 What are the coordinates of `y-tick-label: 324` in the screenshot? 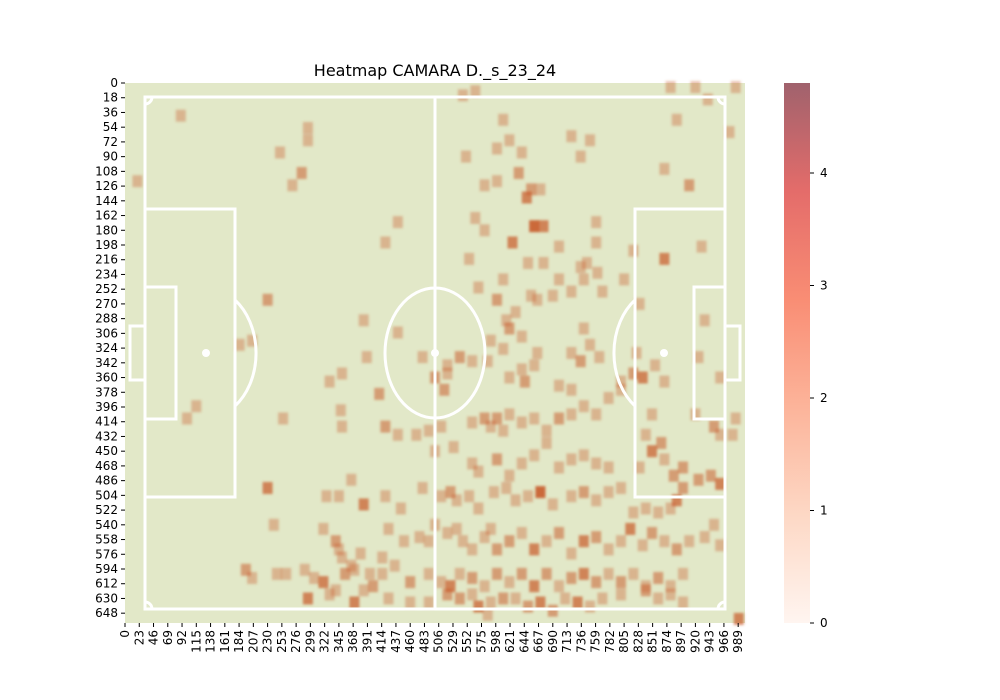 It's located at (106, 348).